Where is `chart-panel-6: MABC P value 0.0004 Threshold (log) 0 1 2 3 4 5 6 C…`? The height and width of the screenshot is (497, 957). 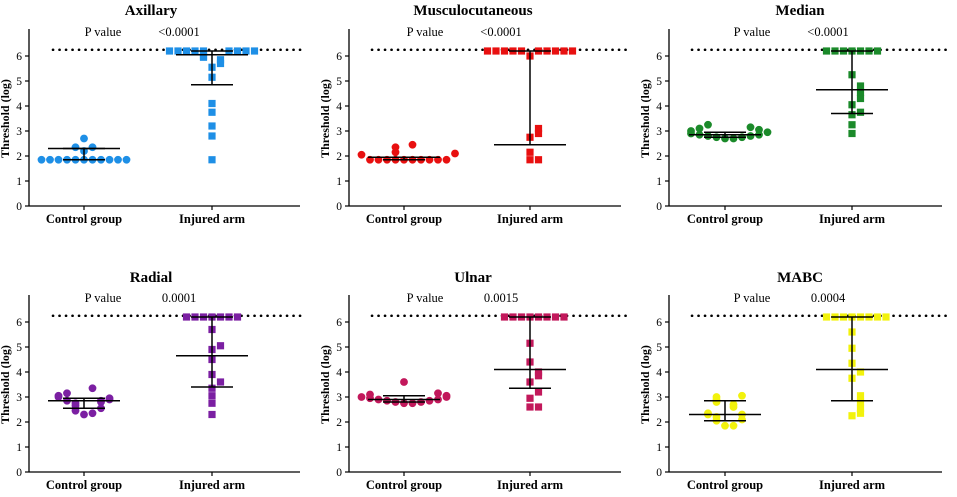 chart-panel-6: MABC P value 0.0004 Threshold (log) 0 1 2 3 4 5 6 C… is located at coordinates (793, 381).